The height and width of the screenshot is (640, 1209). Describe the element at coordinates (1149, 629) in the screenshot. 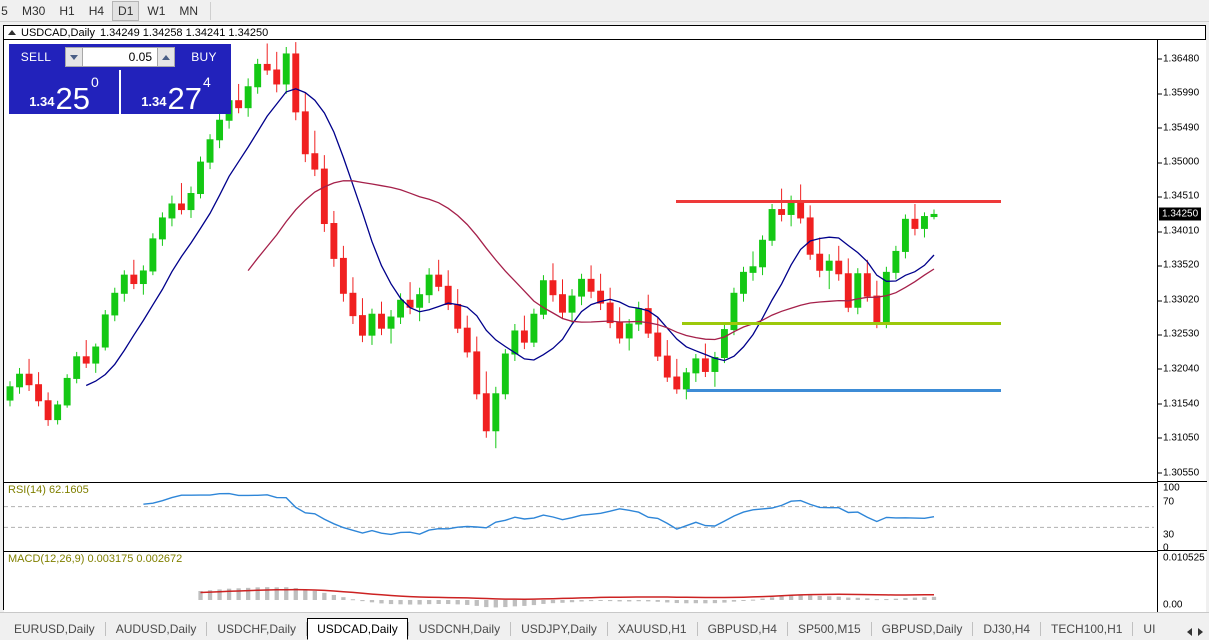

I see `chart-tab-ui: UI` at that location.